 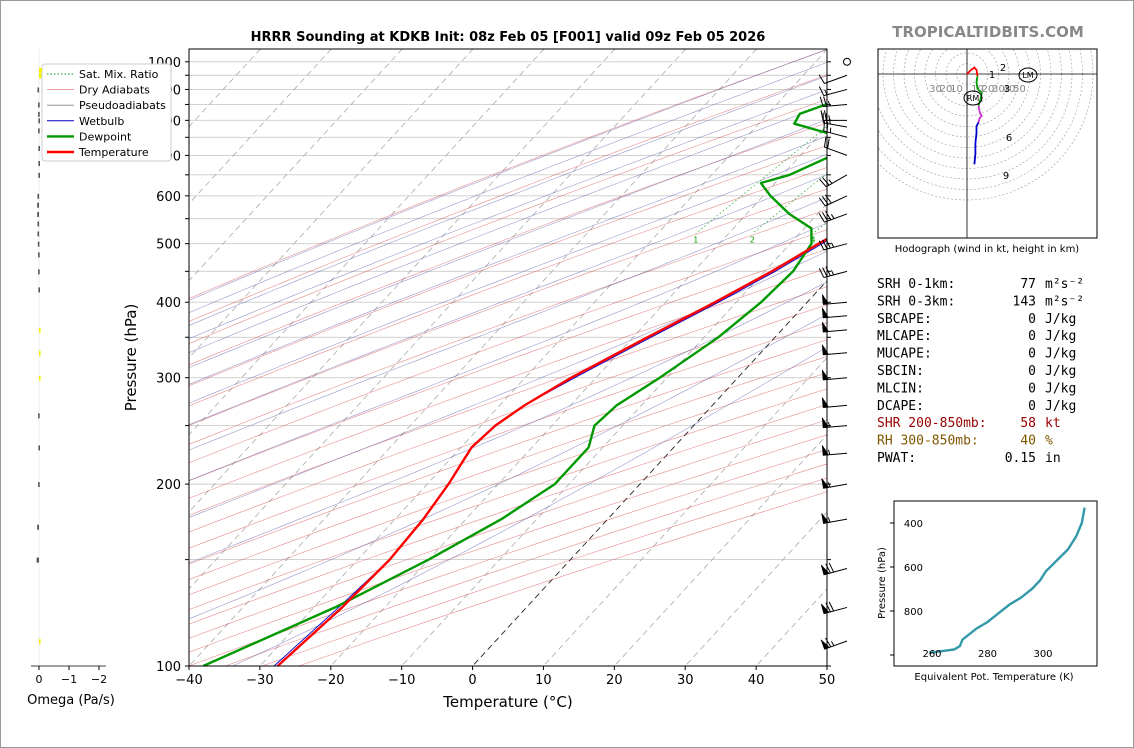 I want to click on y-tick-label: 400, so click(x=168, y=303).